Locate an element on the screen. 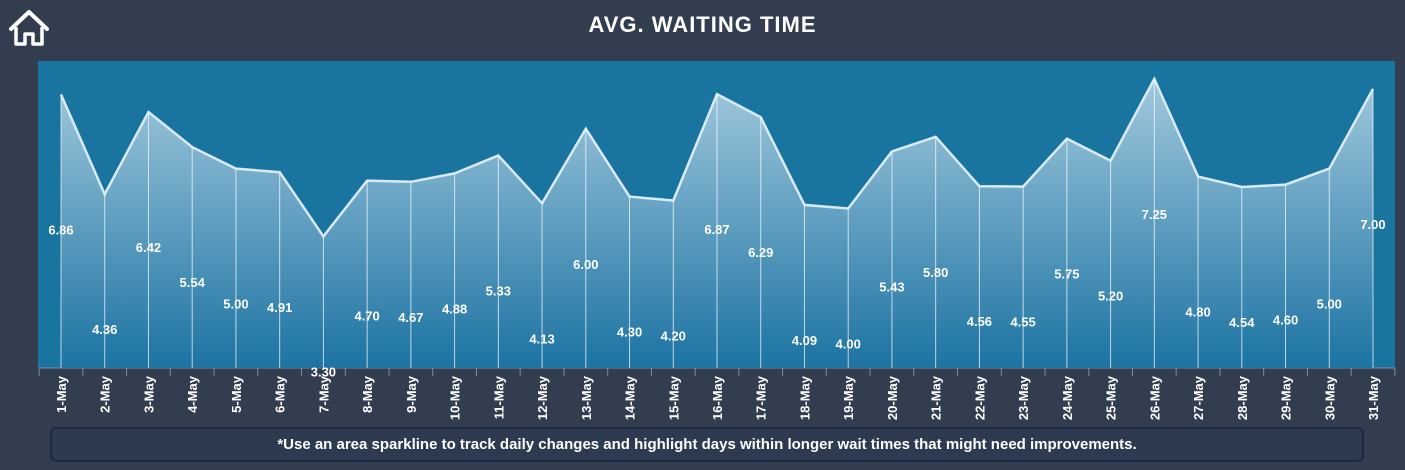 The height and width of the screenshot is (470, 1405). x-tick-label: 15-May is located at coordinates (673, 397).